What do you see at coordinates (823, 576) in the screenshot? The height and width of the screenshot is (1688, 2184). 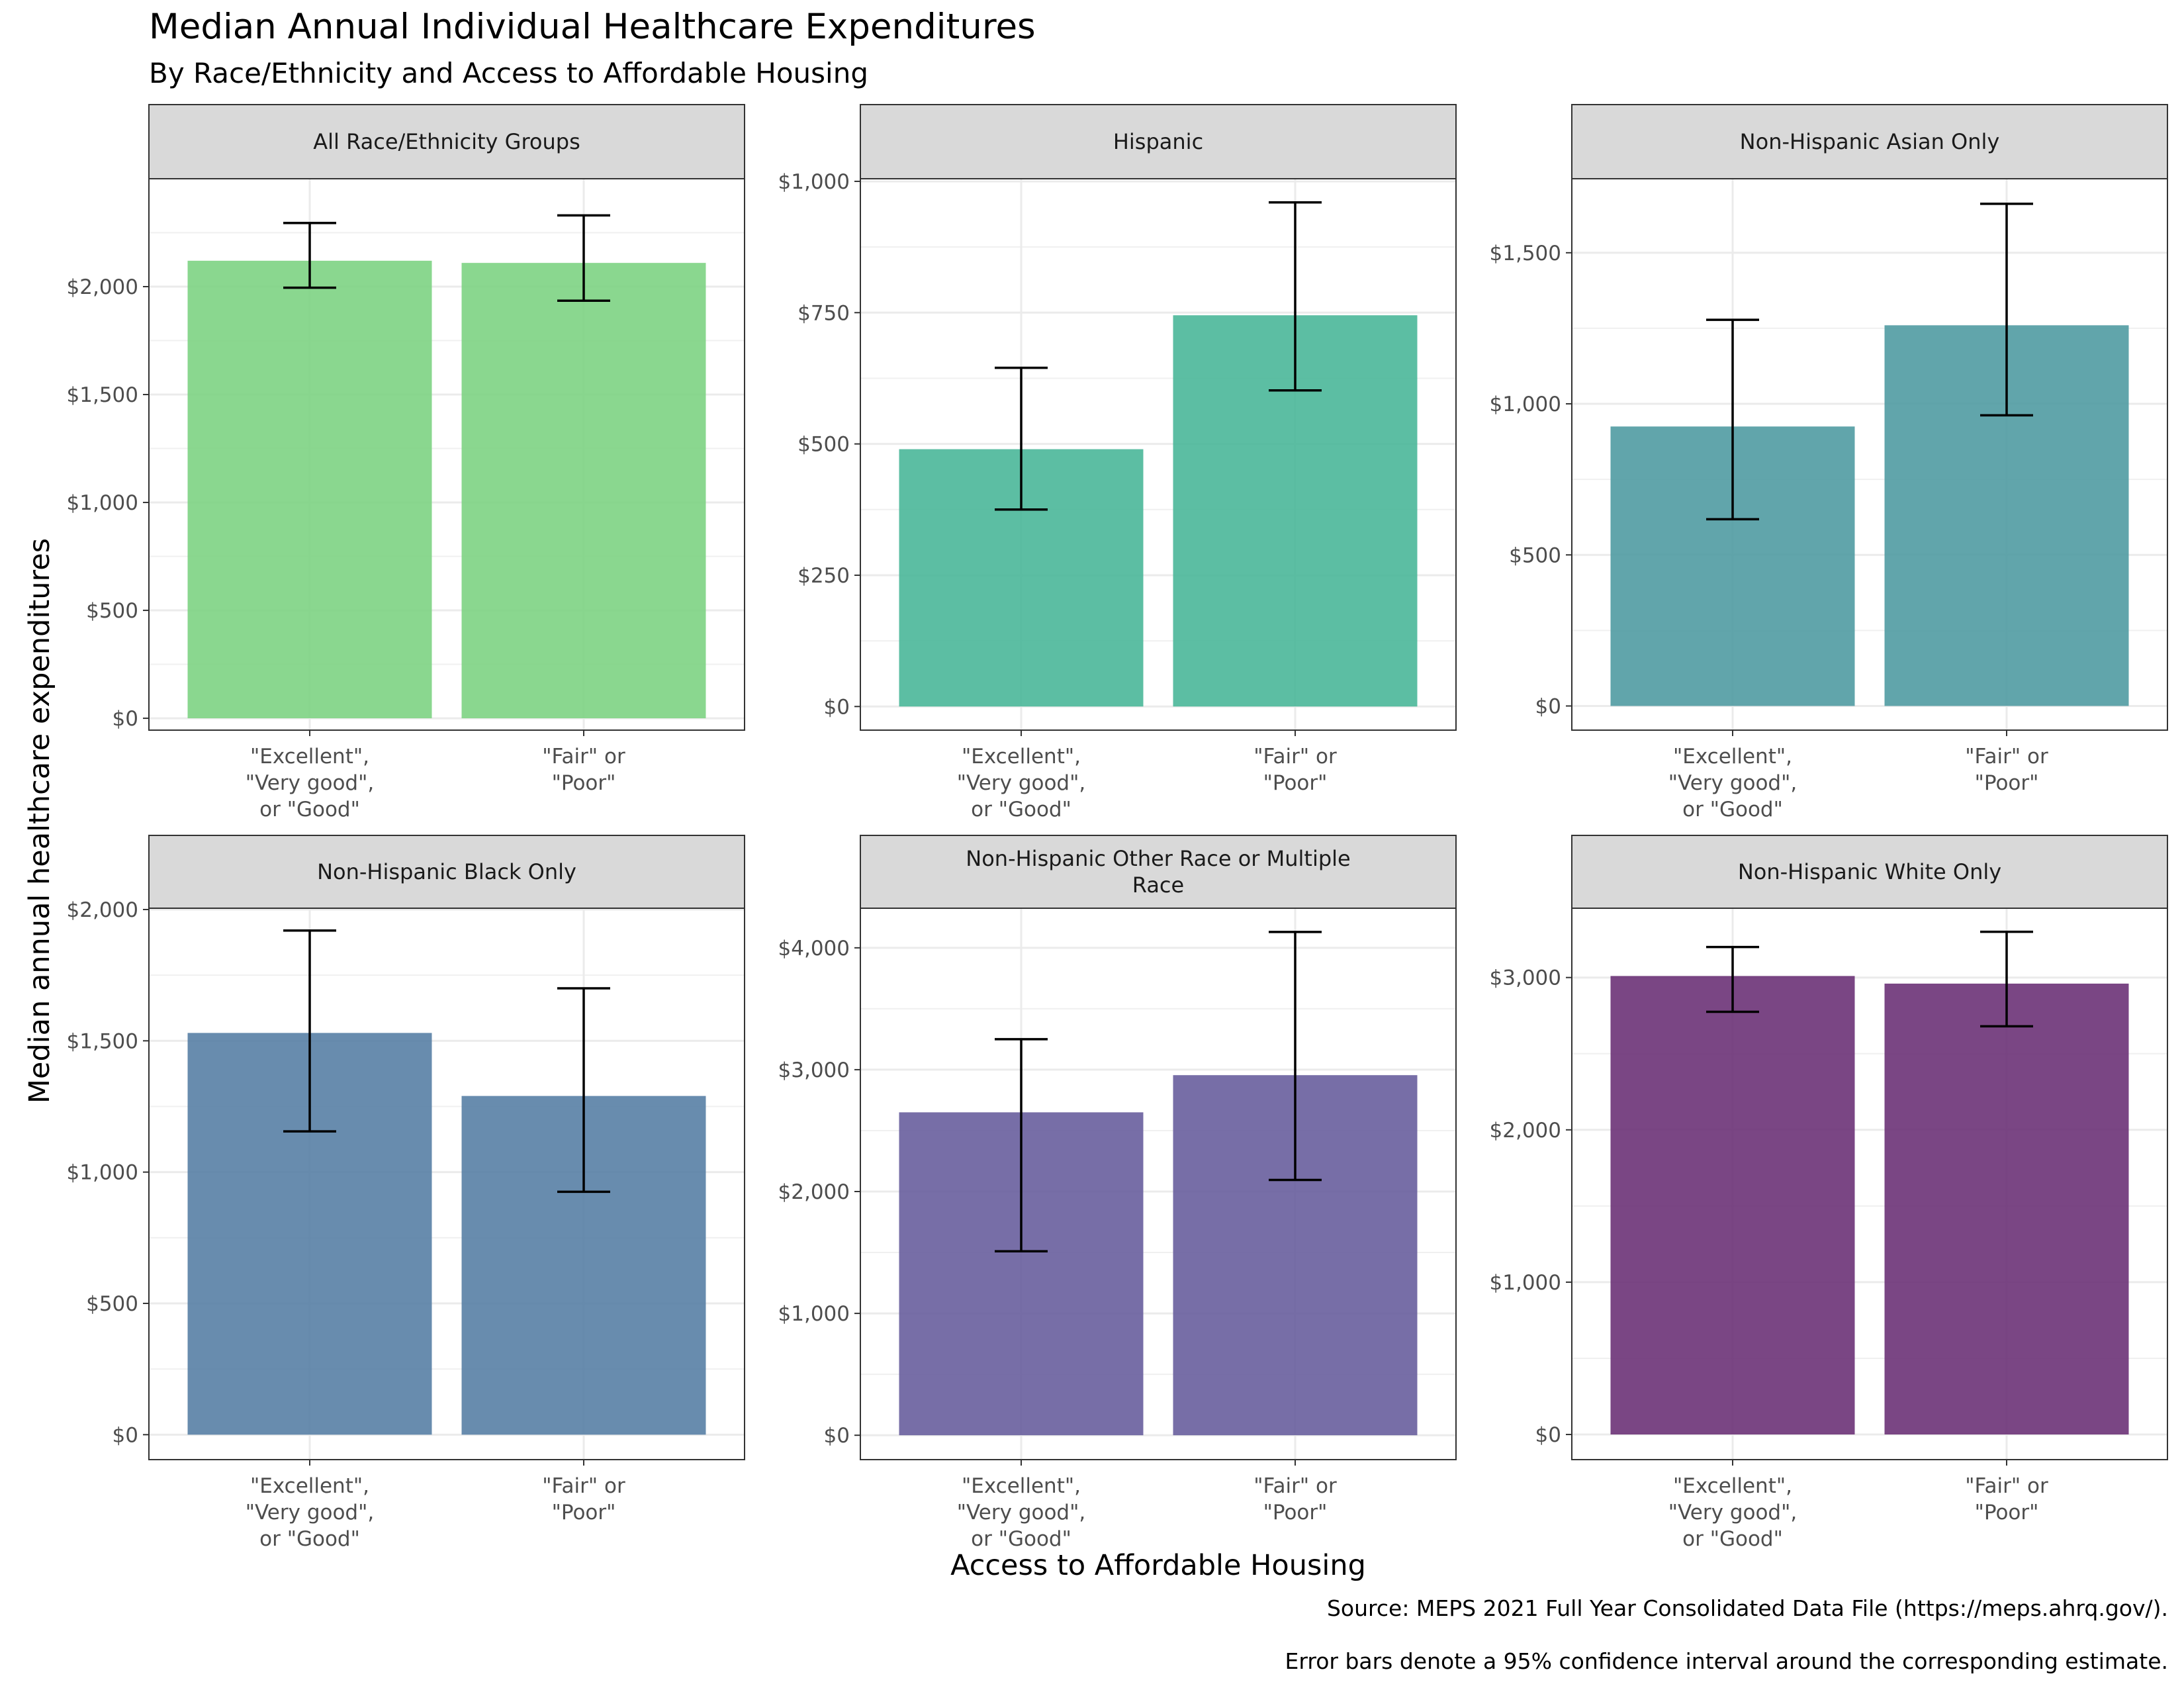 I see `y-tick-label: $250` at bounding box center [823, 576].